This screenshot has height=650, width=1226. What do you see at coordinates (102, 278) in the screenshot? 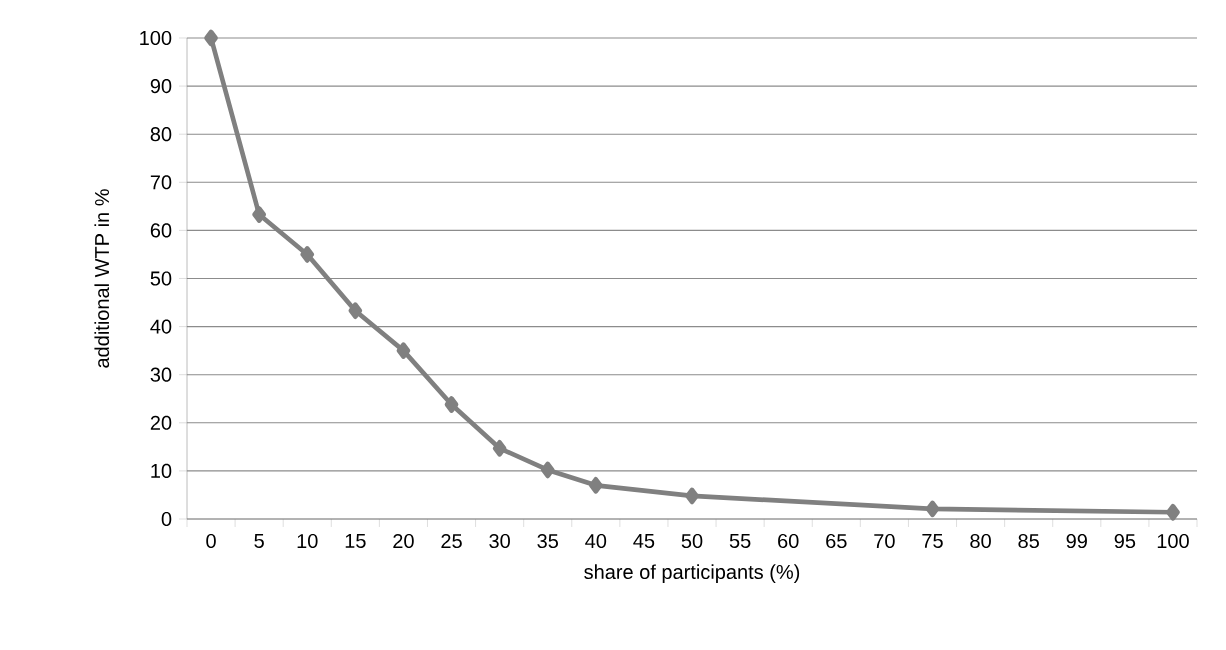
I see `y-axis-title: additional WTP in %` at bounding box center [102, 278].